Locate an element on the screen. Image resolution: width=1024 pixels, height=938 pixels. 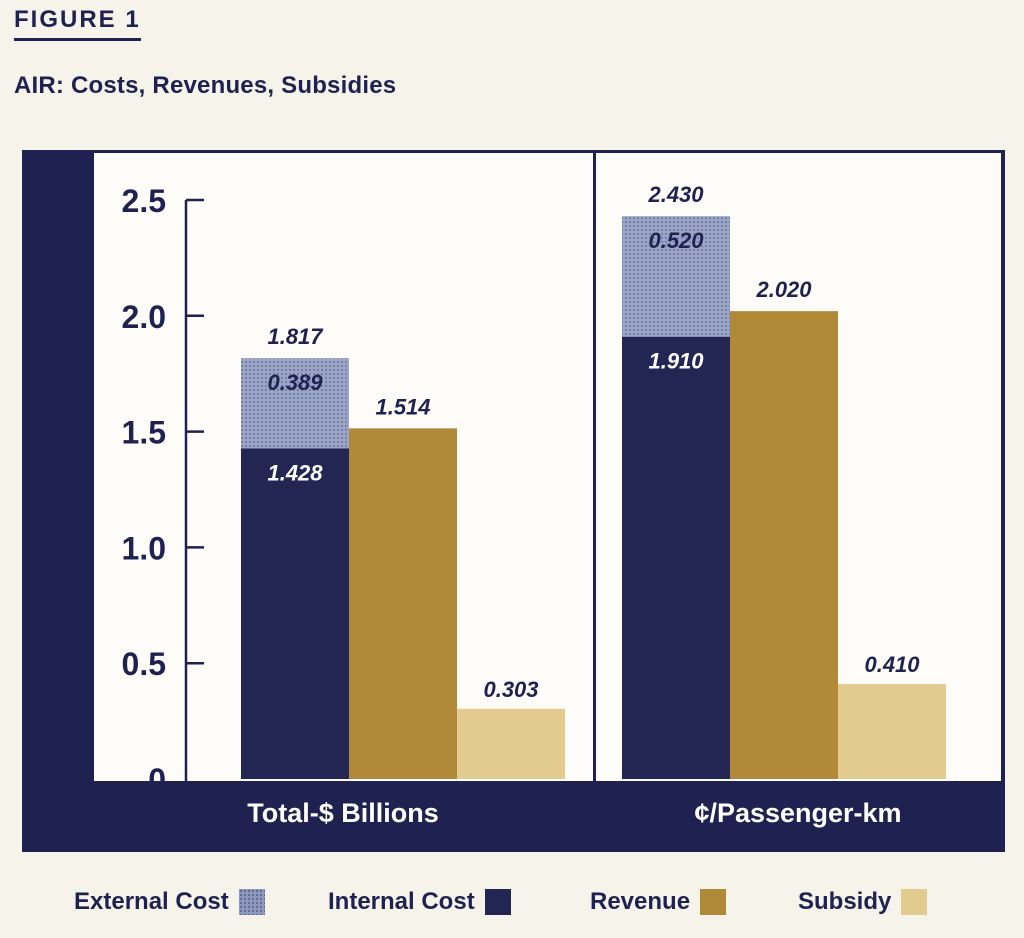
y-tick-label: 1.0 is located at coordinates (144, 548).